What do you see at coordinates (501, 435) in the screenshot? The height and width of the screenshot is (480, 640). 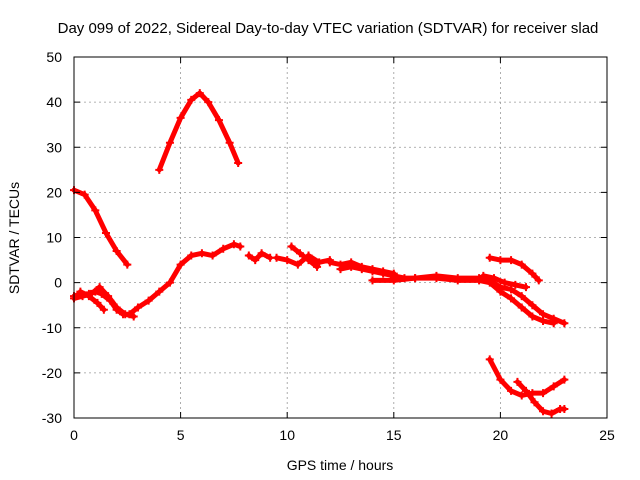 I see `x-tick-label: 20` at bounding box center [501, 435].